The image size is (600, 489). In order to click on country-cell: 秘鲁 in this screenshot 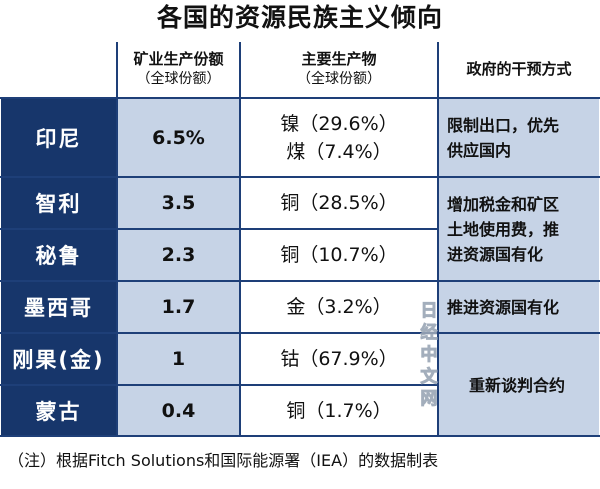, I will do `click(58, 256)`.